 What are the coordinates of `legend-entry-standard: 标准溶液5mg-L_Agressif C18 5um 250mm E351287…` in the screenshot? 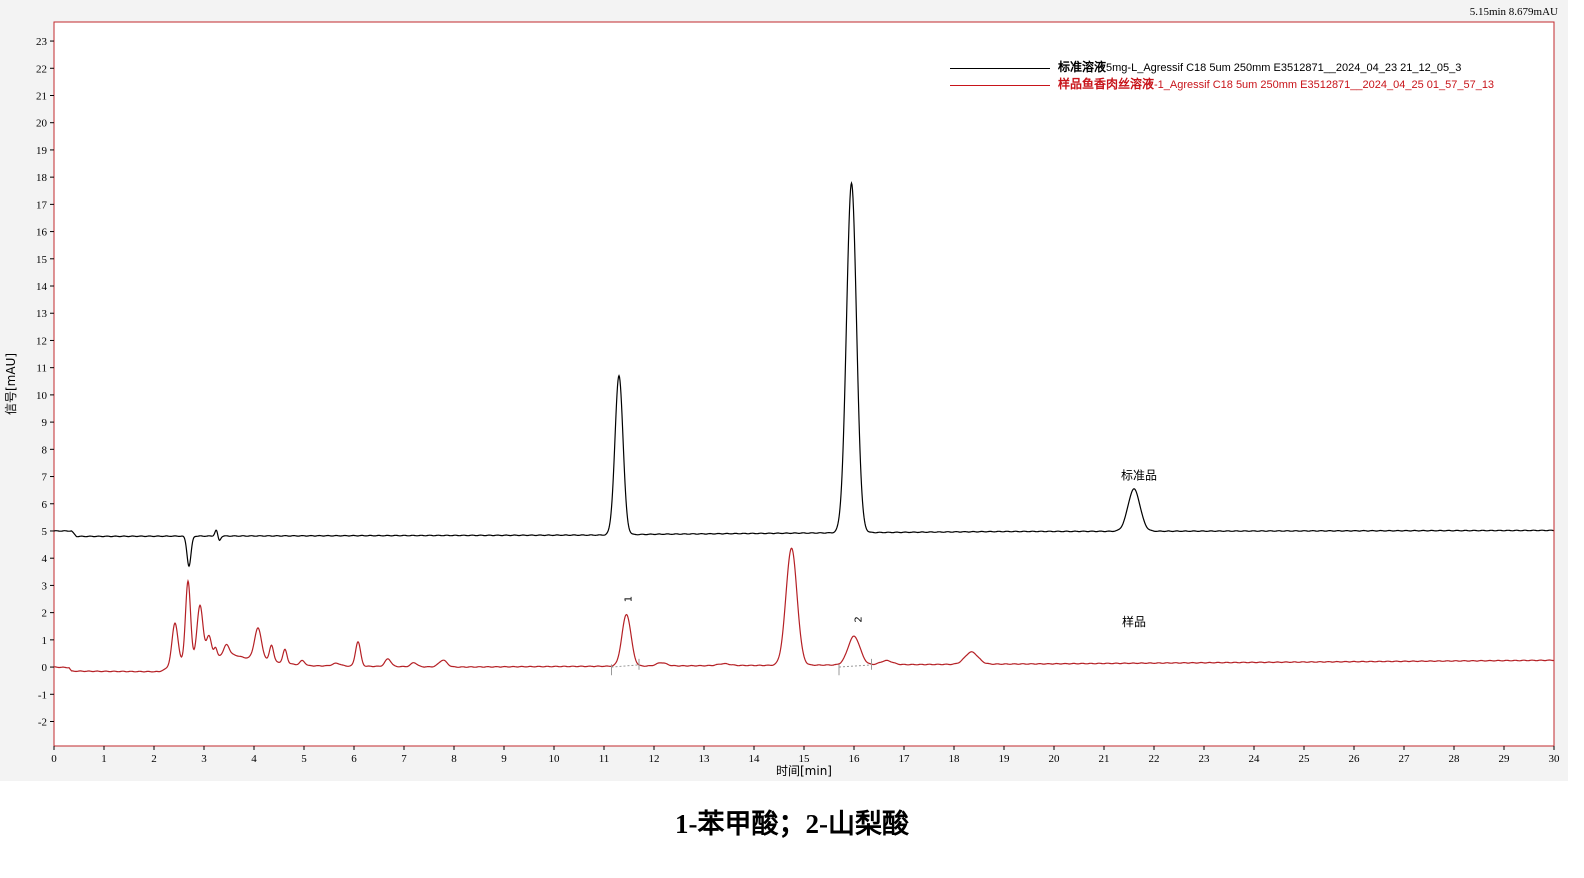 It's located at (1205, 66).